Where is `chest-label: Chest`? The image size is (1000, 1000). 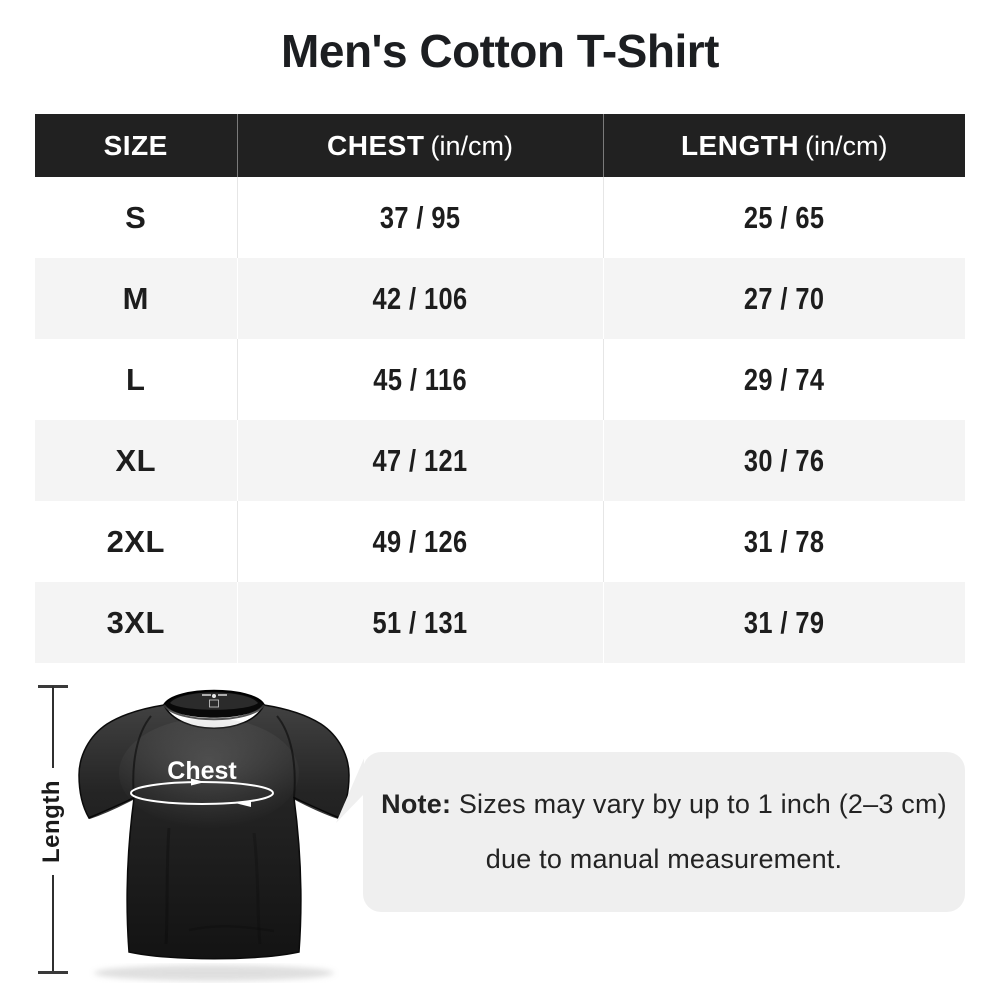 chest-label: Chest is located at coordinates (202, 771).